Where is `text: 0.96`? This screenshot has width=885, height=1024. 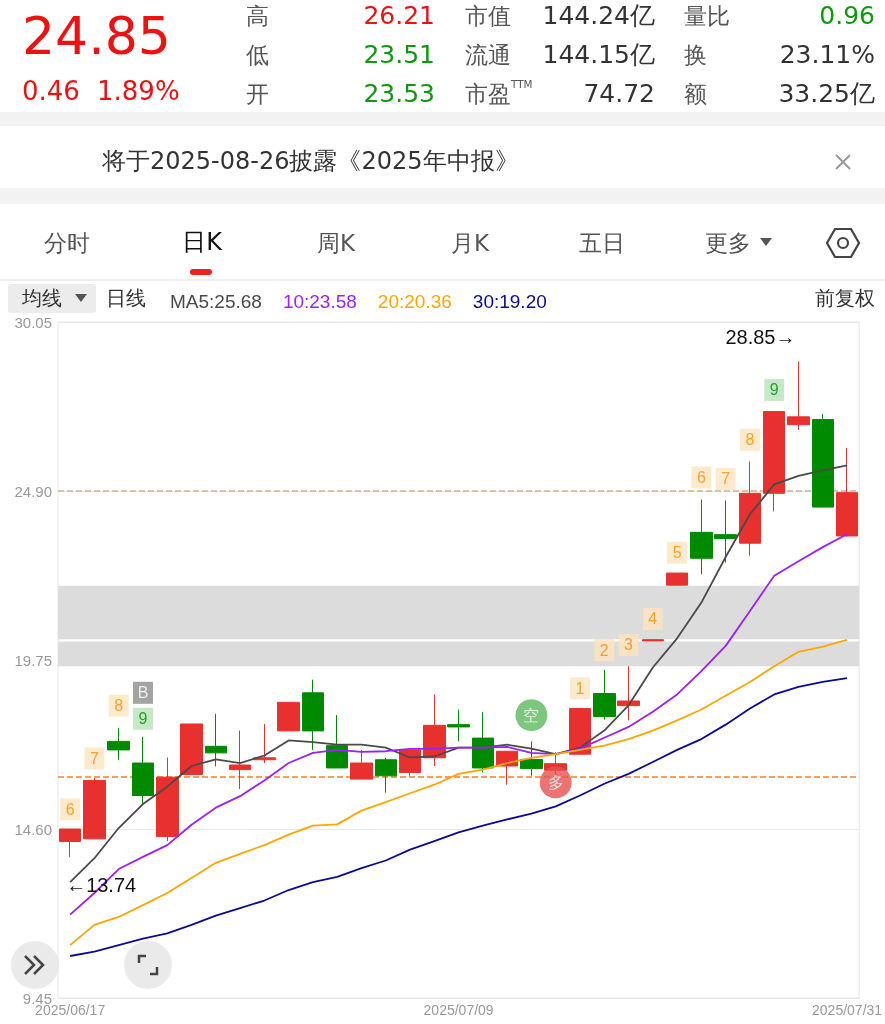 text: 0.96 is located at coordinates (847, 15).